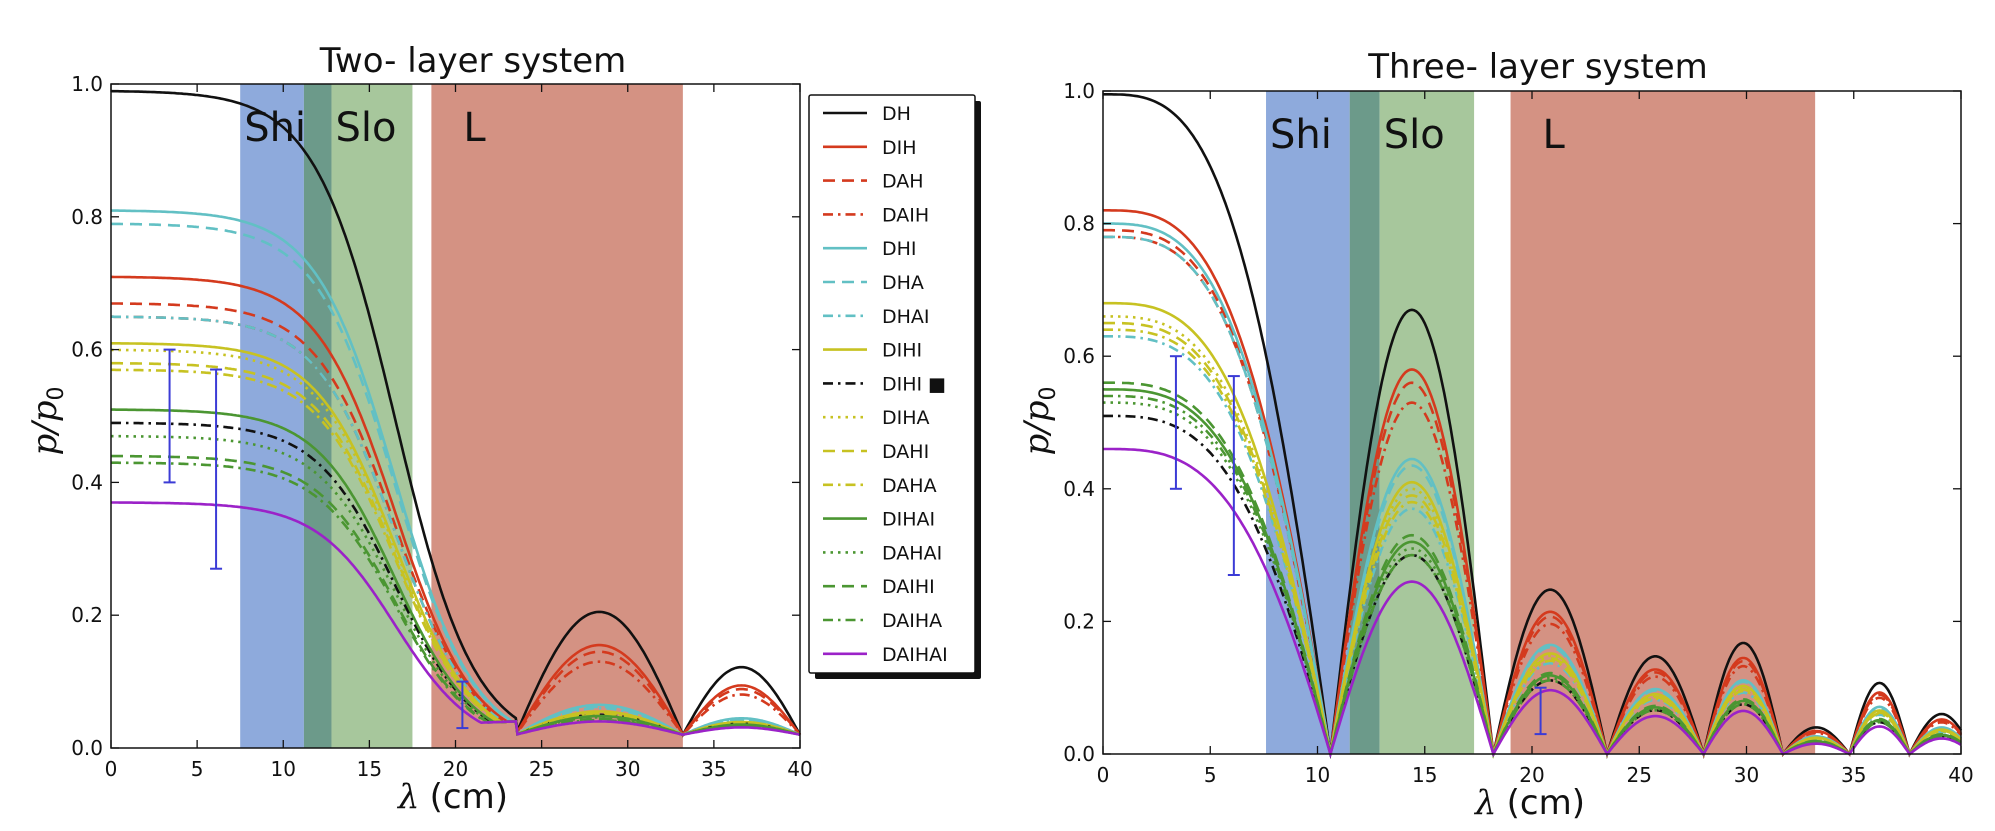 The image size is (1995, 831). What do you see at coordinates (914, 384) in the screenshot?
I see `legend-entry: DIHI ■` at bounding box center [914, 384].